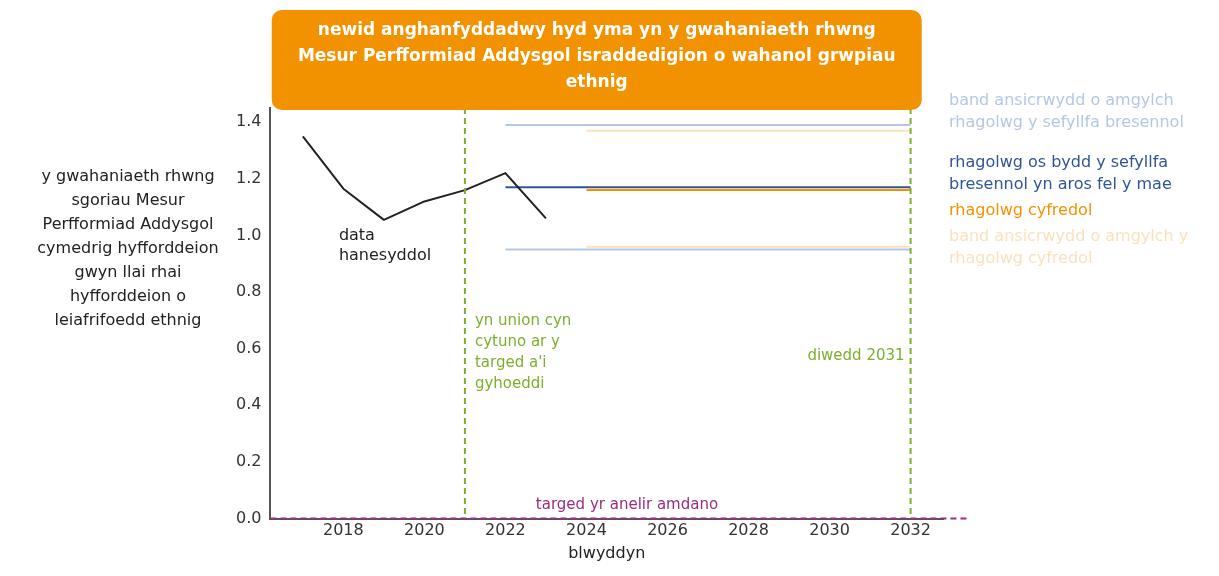 This screenshot has height=576, width=1219. I want to click on y-tick-label: 0.6, so click(248, 347).